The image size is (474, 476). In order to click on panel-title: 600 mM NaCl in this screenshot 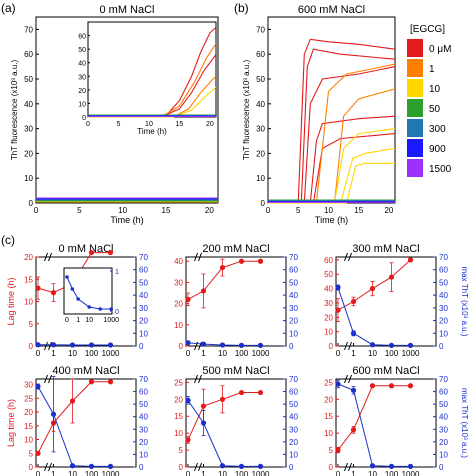, I will do `click(385, 371)`.